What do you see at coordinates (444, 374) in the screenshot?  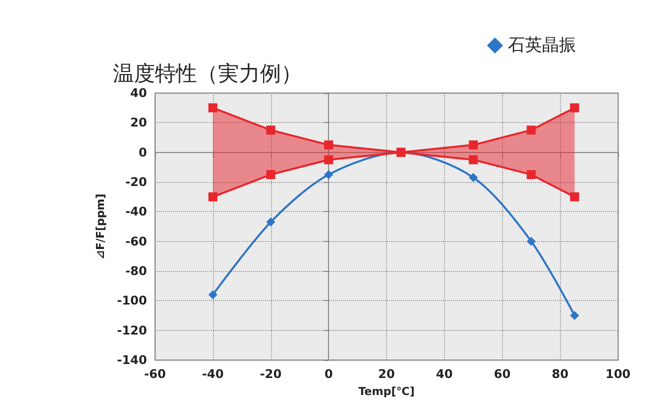 I see `x-tick-label: 40` at bounding box center [444, 374].